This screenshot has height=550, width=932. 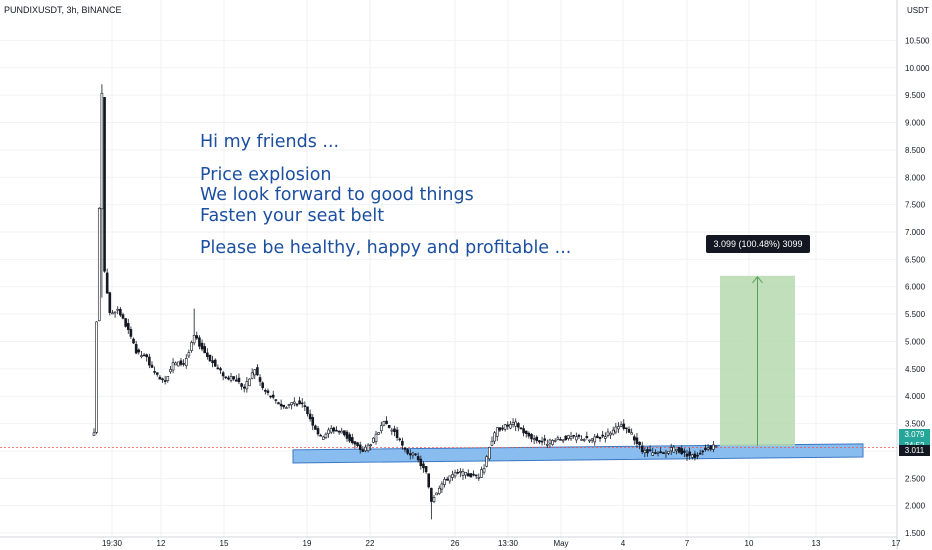 I want to click on x-tick-label: 7, so click(x=687, y=543).